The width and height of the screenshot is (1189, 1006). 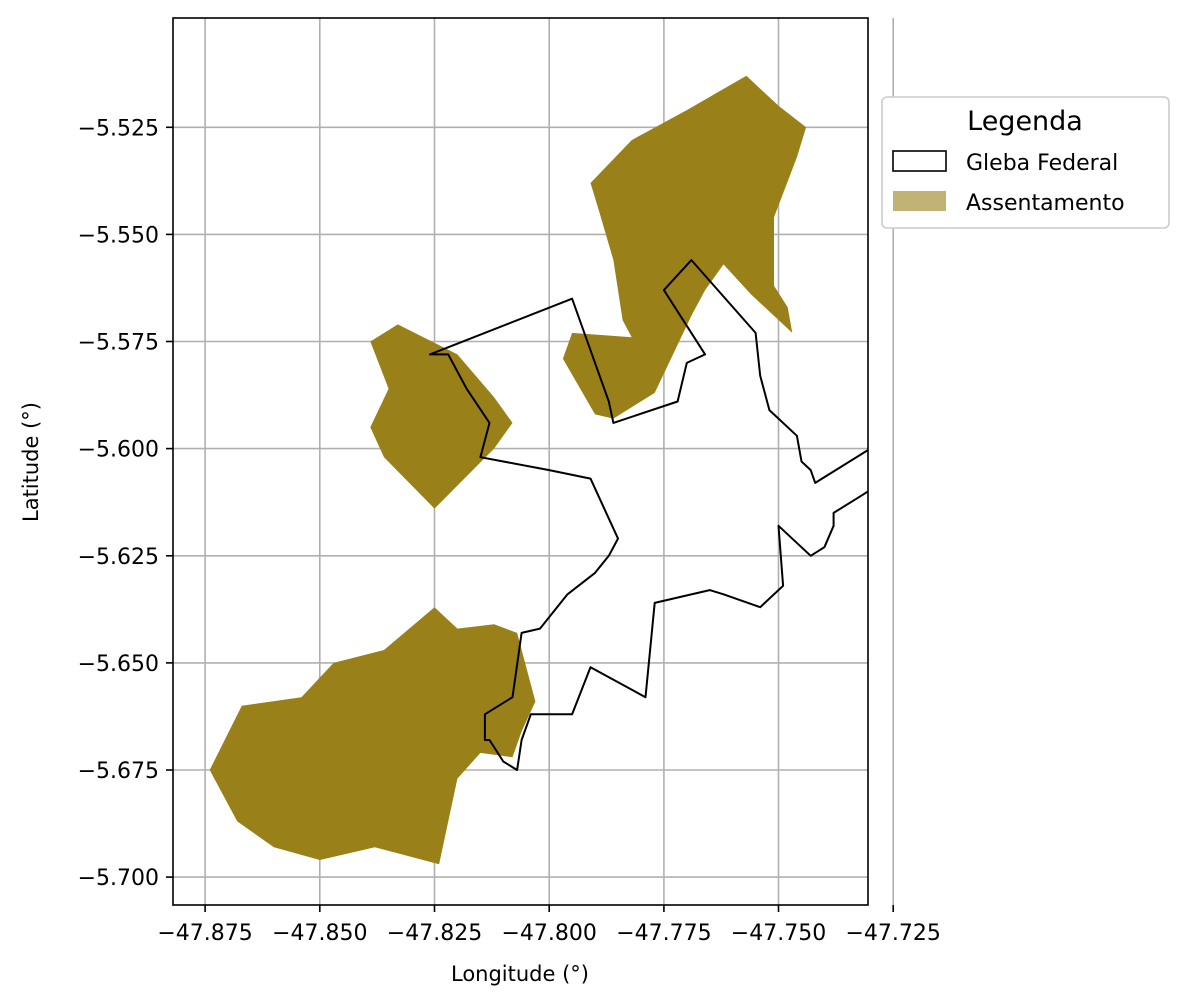 I want to click on y-tick-label: −5.525, so click(x=118, y=128).